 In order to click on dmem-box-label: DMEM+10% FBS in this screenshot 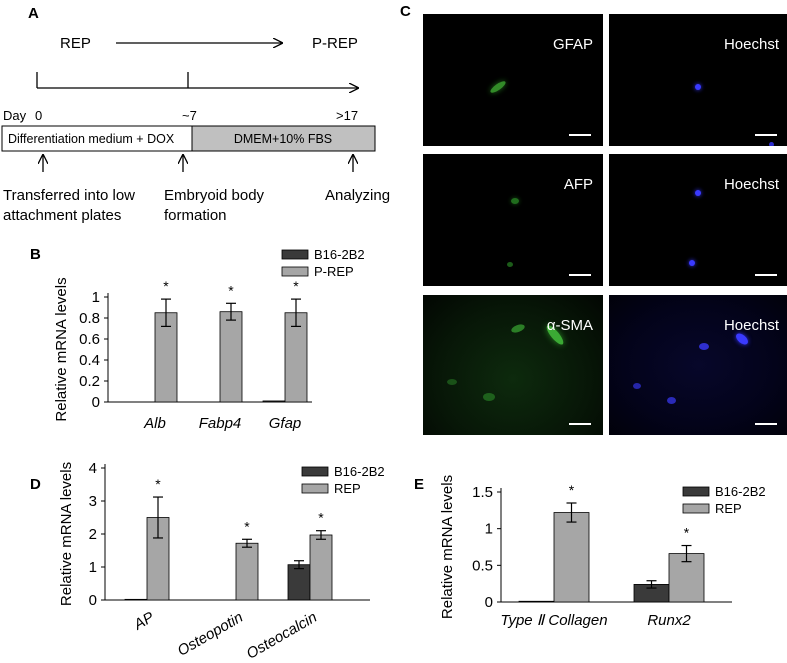, I will do `click(283, 139)`.